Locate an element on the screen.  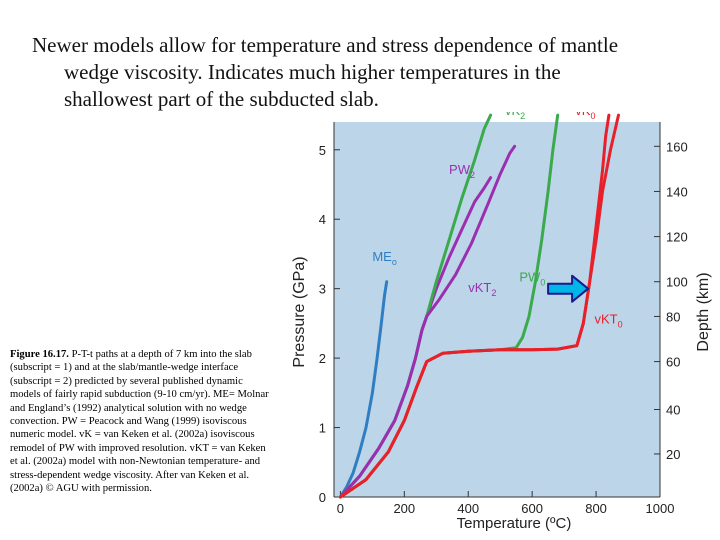
y-tick-label: 2 is located at coordinates (322, 358).